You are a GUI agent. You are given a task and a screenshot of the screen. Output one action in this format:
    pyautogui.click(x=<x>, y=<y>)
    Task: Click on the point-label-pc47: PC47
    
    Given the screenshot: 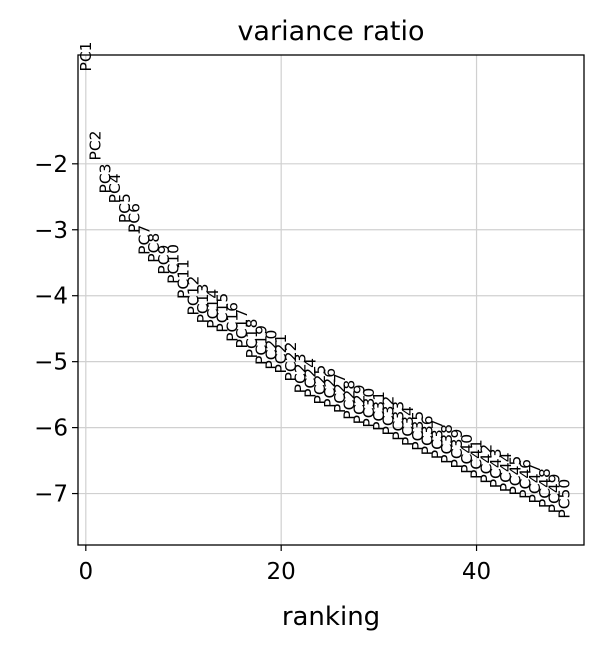 What is the action you would take?
    pyautogui.click(x=535, y=484)
    